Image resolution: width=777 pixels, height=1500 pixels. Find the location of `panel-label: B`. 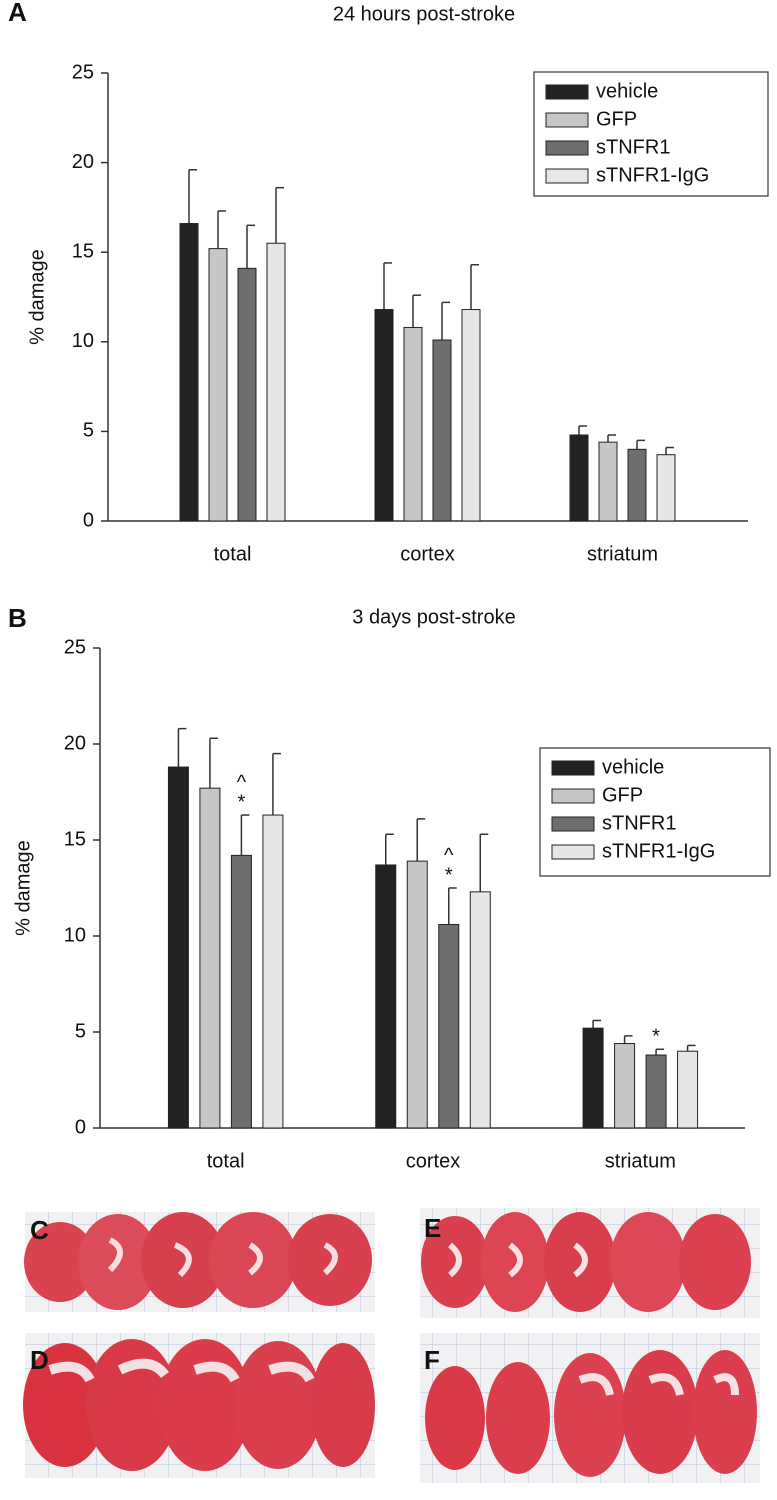

panel-label: B is located at coordinates (17, 618).